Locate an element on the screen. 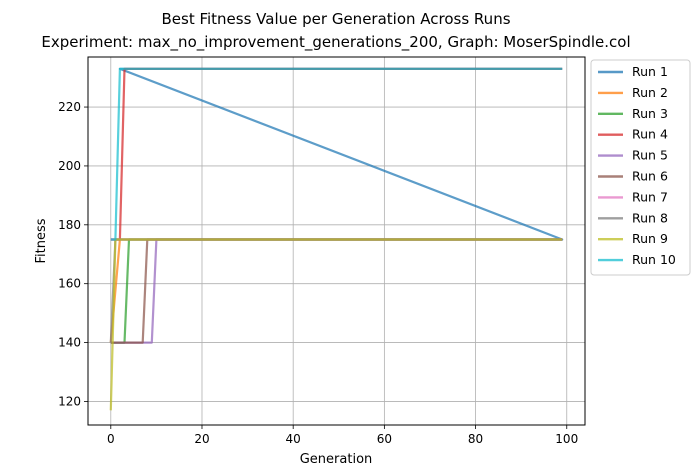  legend-label: Run 8 is located at coordinates (650, 217).